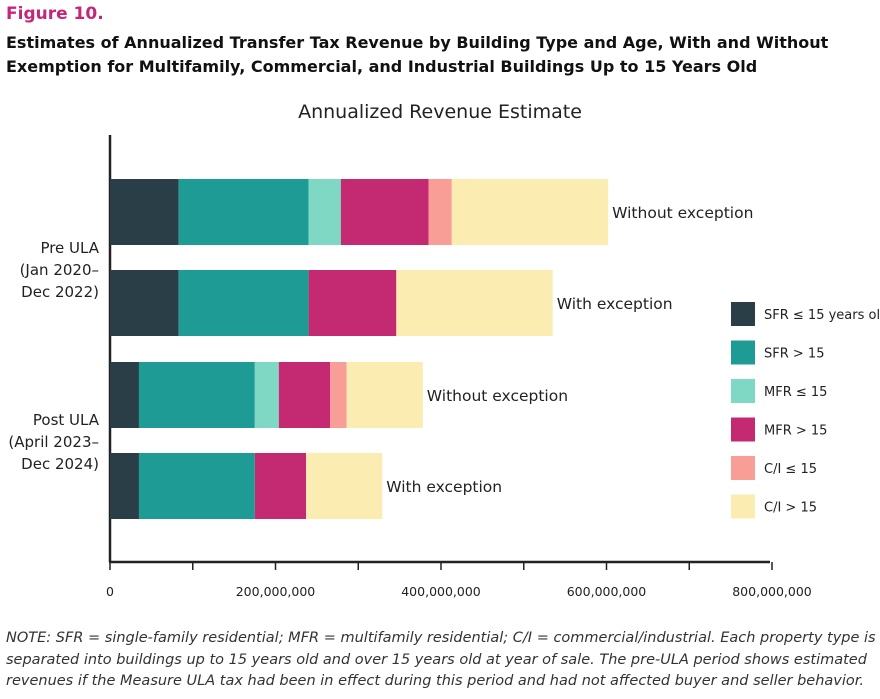 The image size is (880, 699). I want to click on legend-swatch-sfr_le15, so click(743, 314).